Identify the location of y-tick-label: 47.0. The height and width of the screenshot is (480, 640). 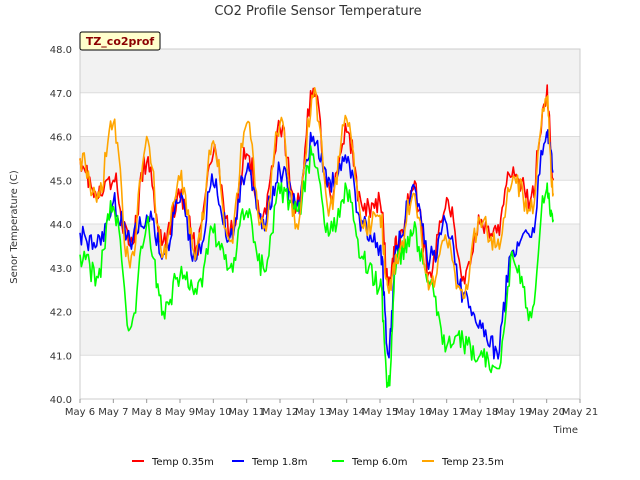
(61, 94).